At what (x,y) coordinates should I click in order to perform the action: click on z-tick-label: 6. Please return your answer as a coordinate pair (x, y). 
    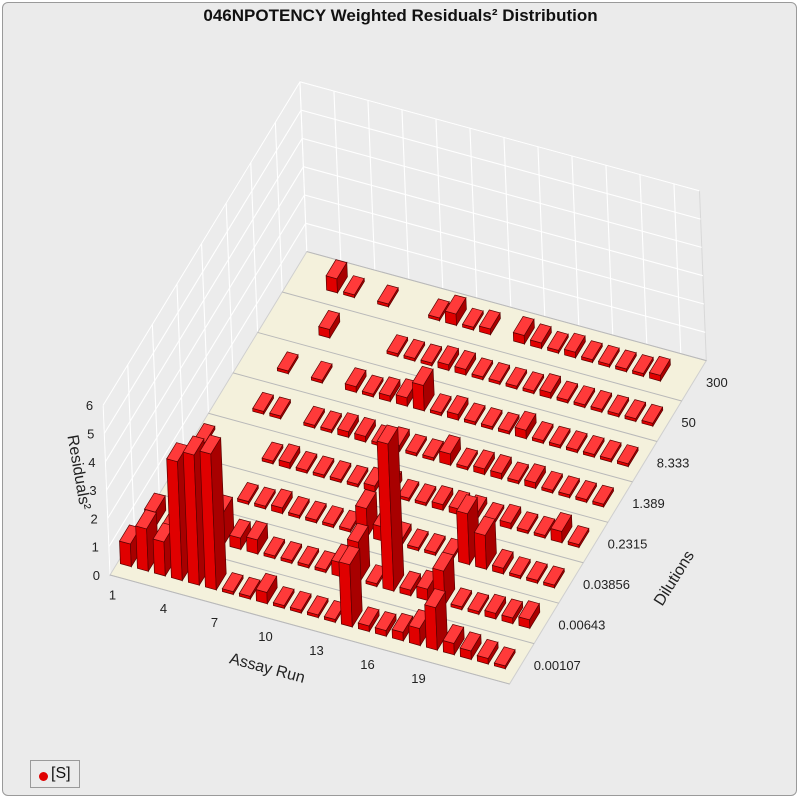
    Looking at the image, I should click on (89, 405).